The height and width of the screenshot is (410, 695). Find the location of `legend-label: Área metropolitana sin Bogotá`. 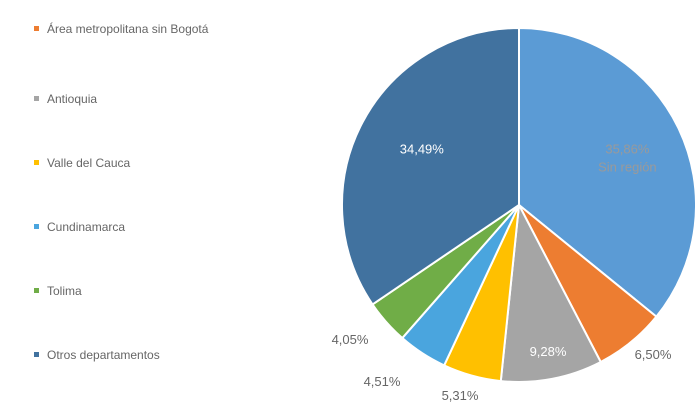

legend-label: Área metropolitana sin Bogotá is located at coordinates (128, 29).